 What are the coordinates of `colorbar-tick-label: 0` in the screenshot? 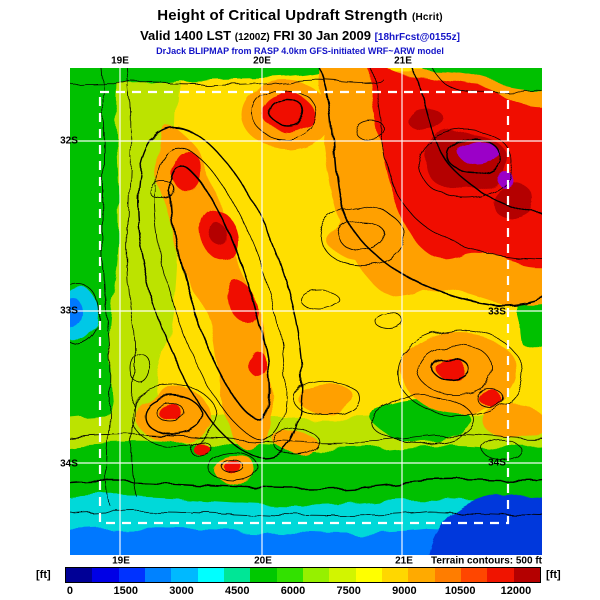 It's located at (70, 591).